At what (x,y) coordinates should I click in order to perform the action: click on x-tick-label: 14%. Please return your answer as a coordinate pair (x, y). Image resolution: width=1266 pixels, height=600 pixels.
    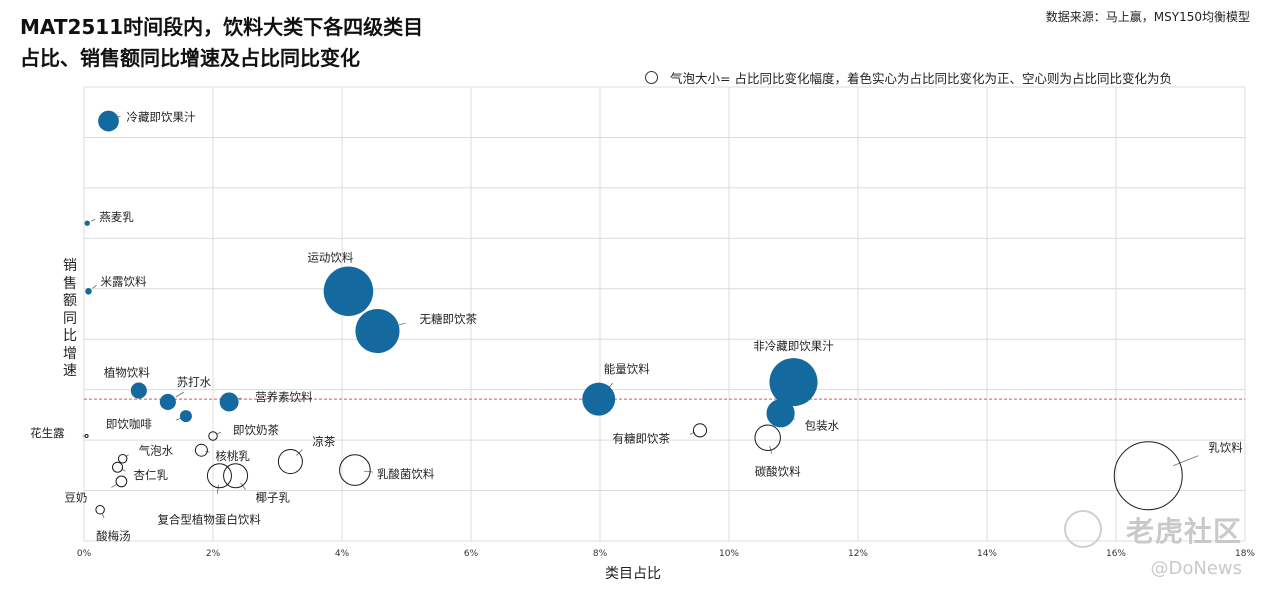
    Looking at the image, I should click on (987, 554).